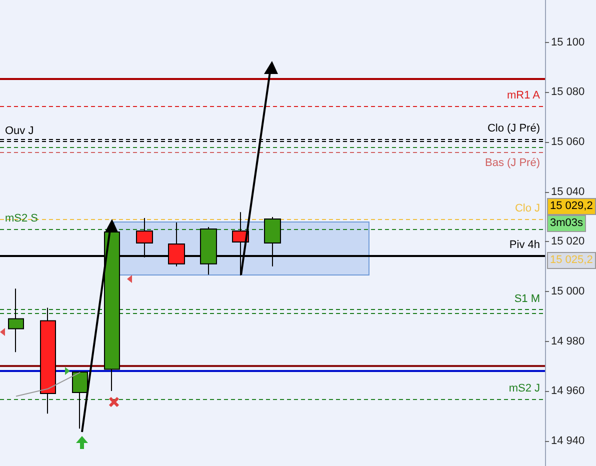  I want to click on ref-line-label: Clo J, so click(527, 208).